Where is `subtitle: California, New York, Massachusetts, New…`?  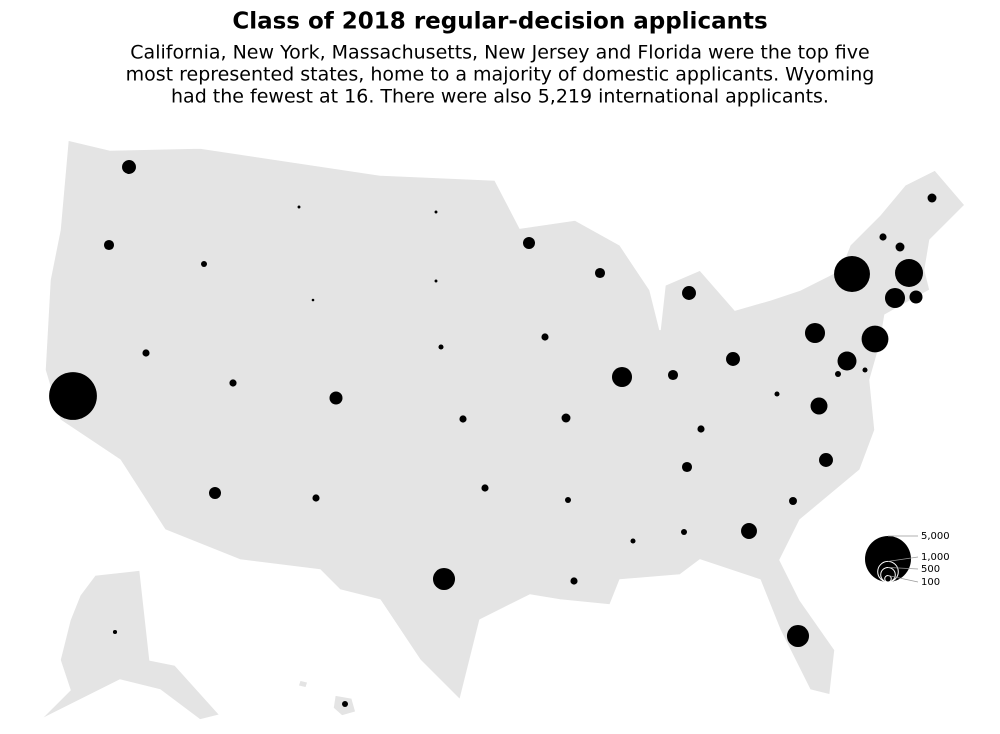
subtitle: California, New York, Massachusetts, New… is located at coordinates (499, 53).